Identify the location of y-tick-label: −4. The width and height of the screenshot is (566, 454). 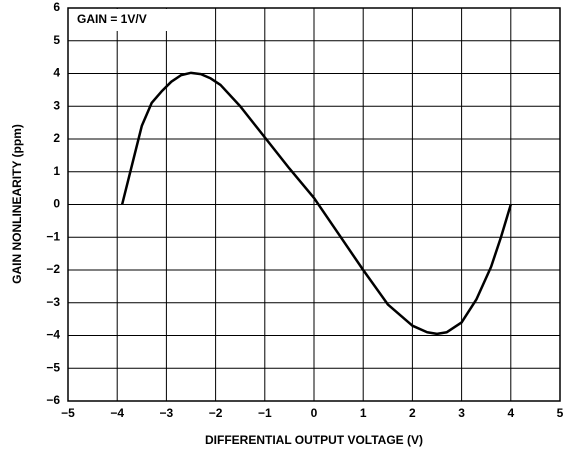
(53, 335).